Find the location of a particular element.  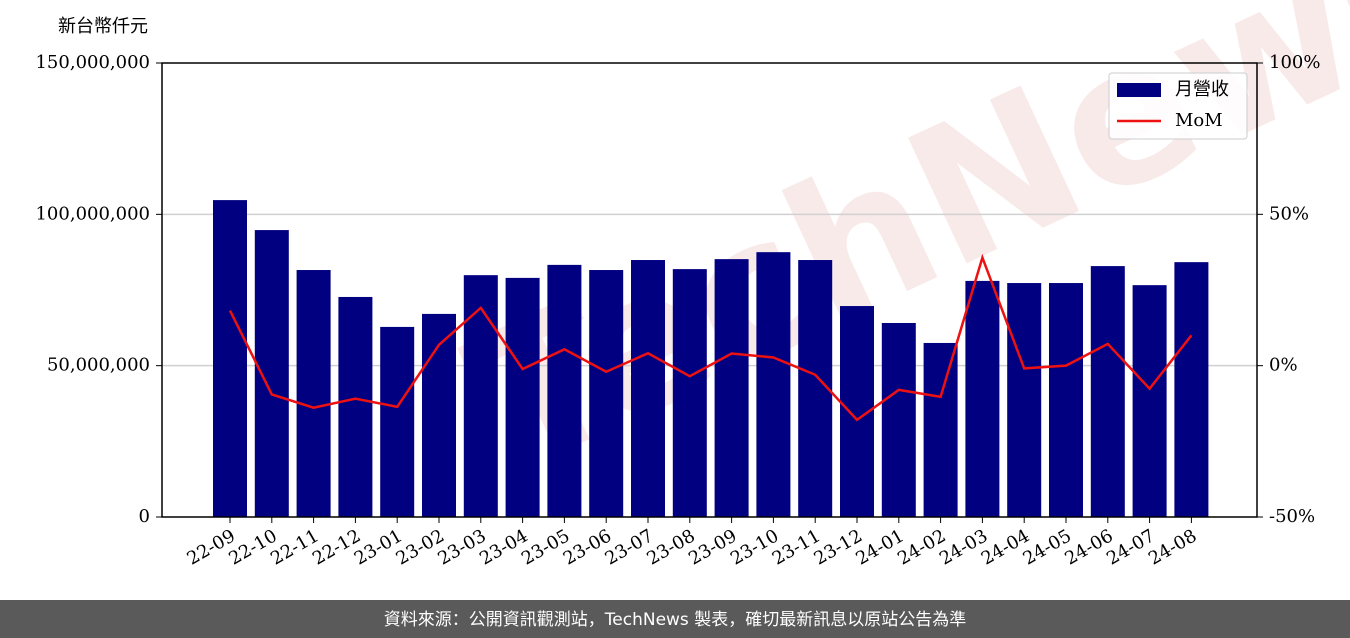

y2-tick-label: -50% is located at coordinates (1292, 516).